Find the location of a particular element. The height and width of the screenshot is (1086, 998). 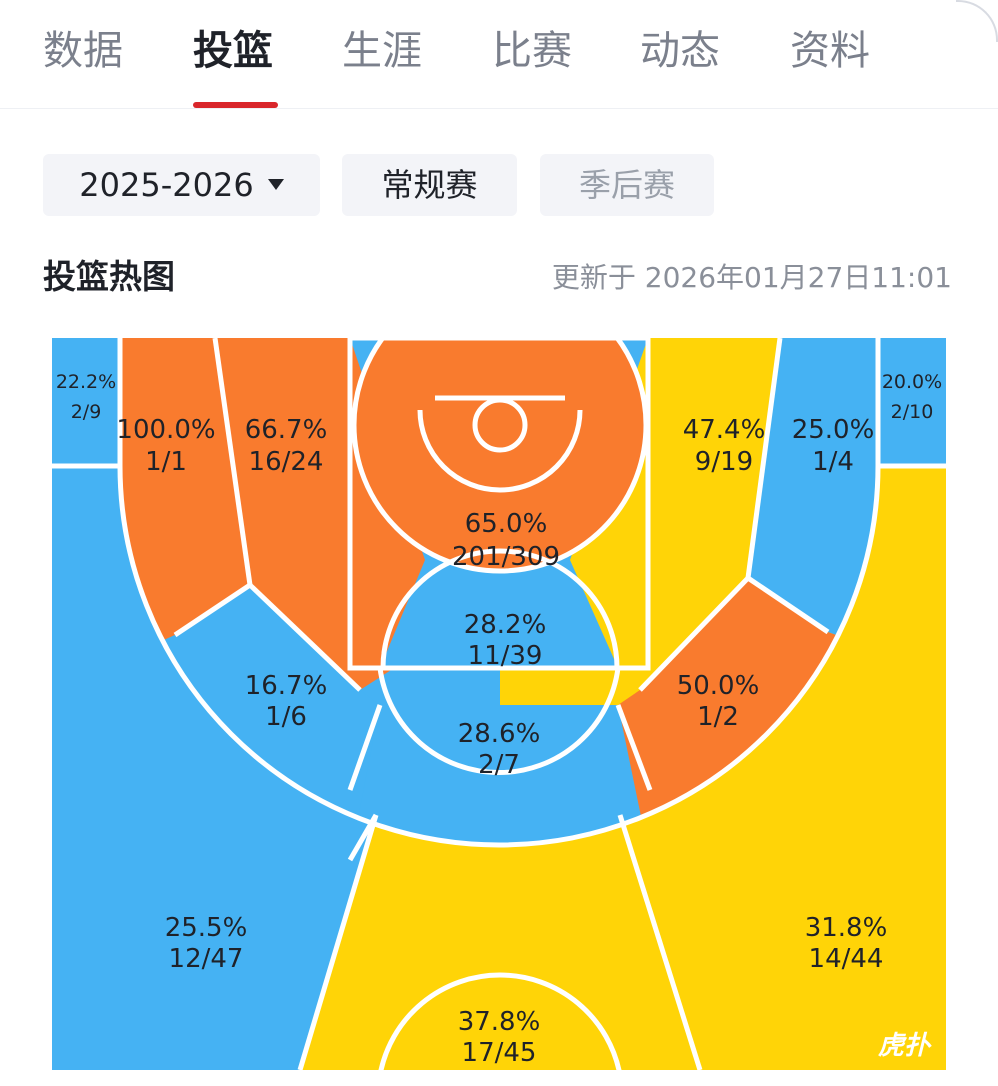

season-select: 2025-2026 is located at coordinates (181, 185).